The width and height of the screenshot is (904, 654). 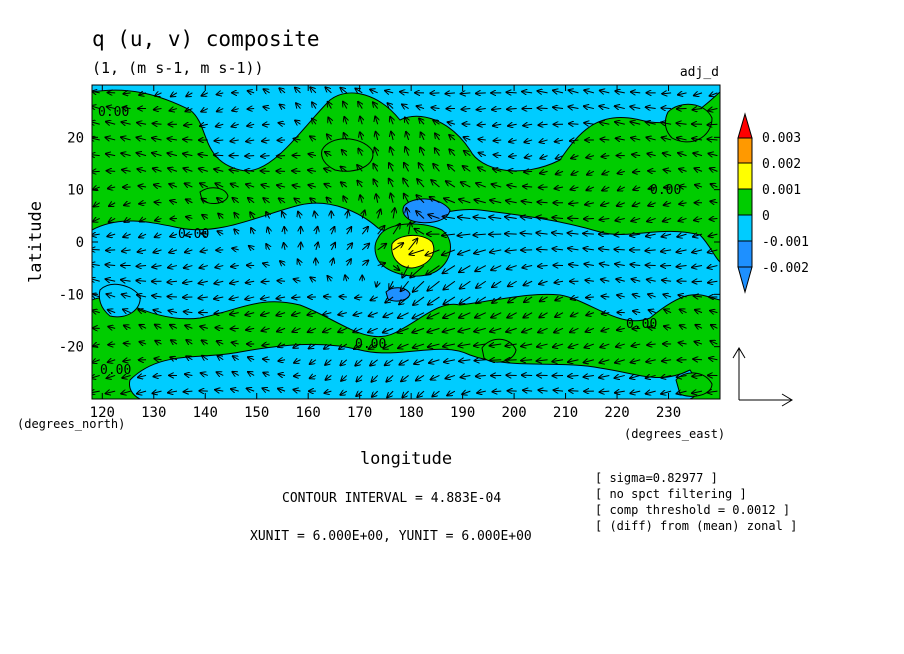 I want to click on reference-vector-v-head, so click(x=739, y=353).